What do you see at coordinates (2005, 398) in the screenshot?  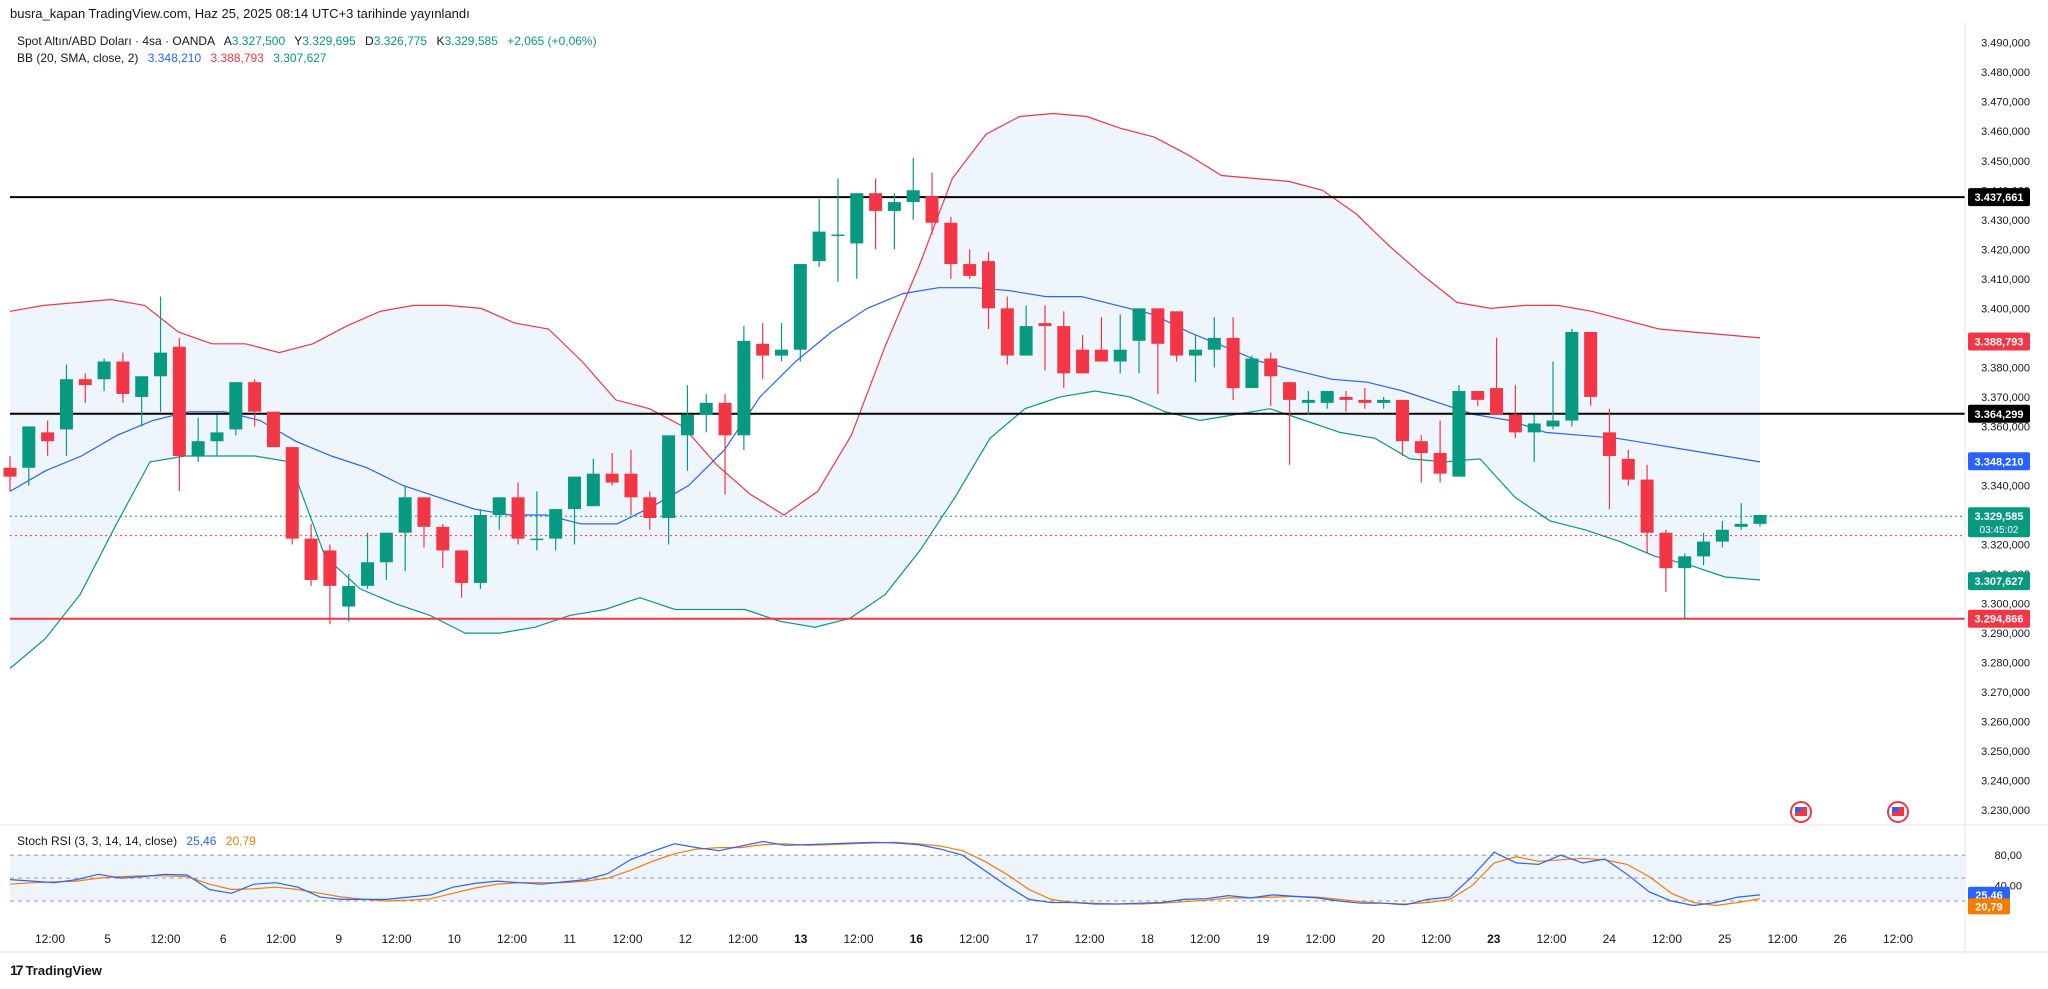 I see `price-tick-label: 3.370,000` at bounding box center [2005, 398].